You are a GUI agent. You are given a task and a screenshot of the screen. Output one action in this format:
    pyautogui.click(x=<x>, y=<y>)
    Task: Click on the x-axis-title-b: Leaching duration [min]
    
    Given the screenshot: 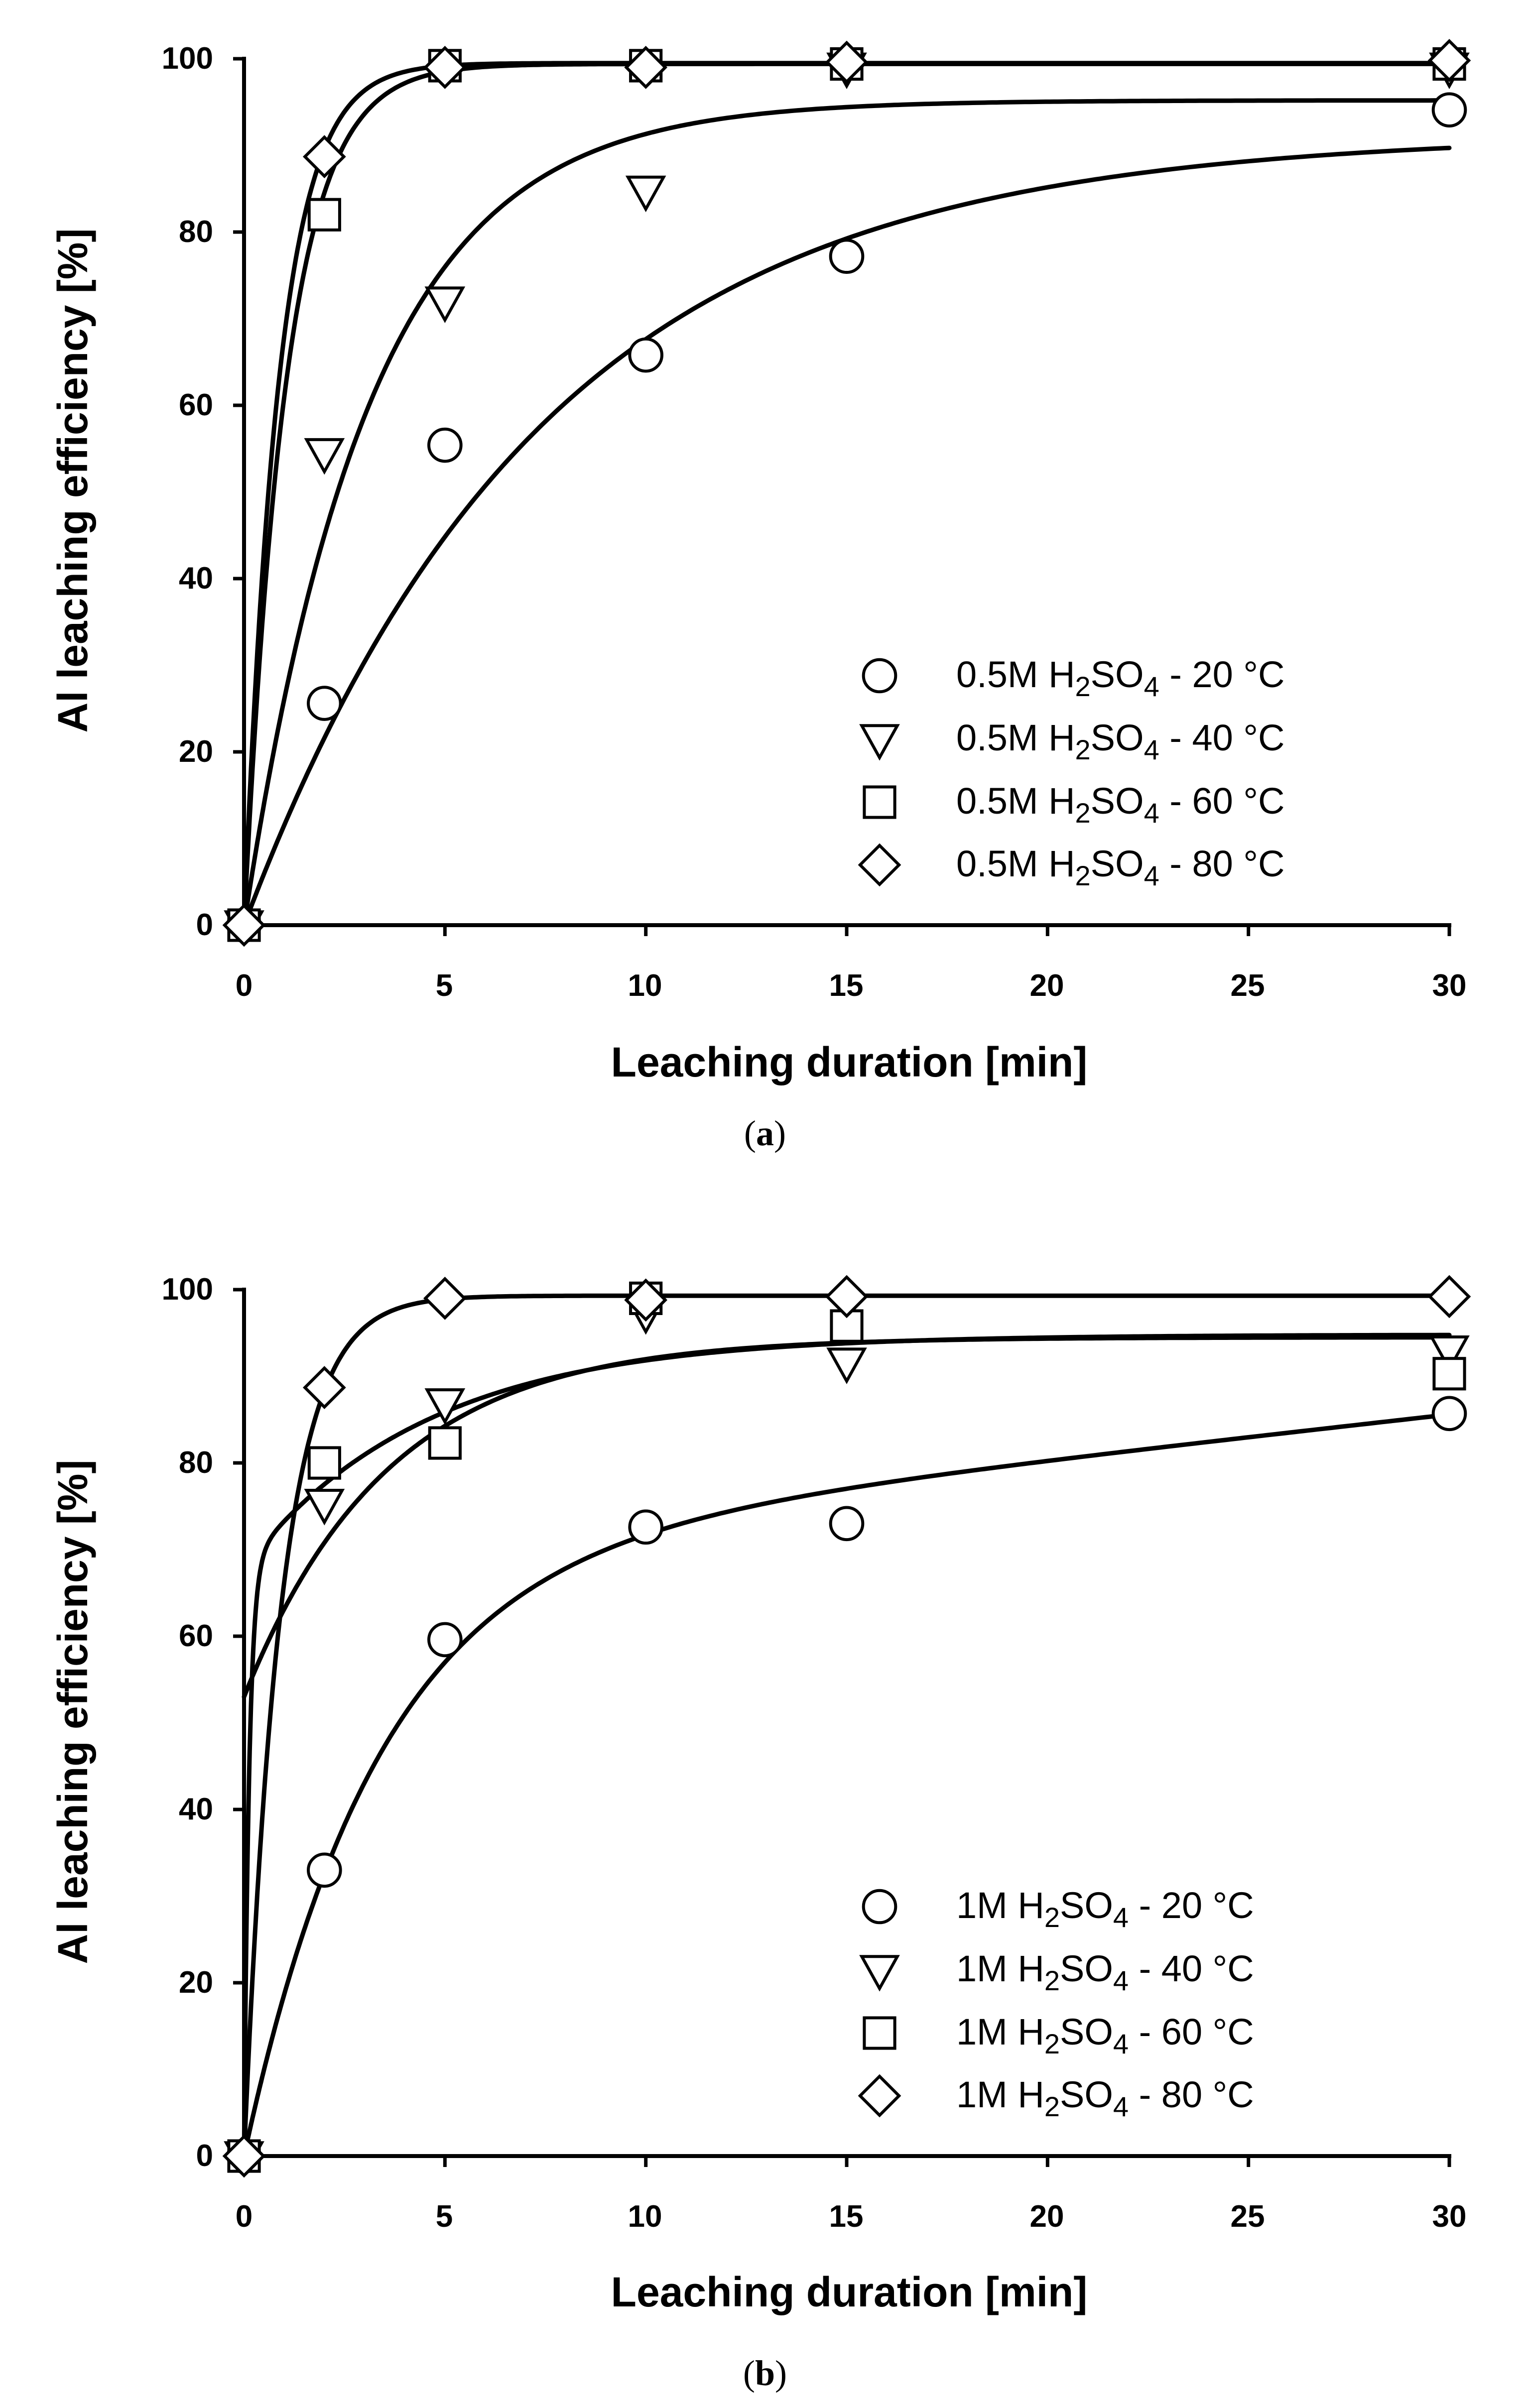 What is the action you would take?
    pyautogui.click(x=849, y=2292)
    